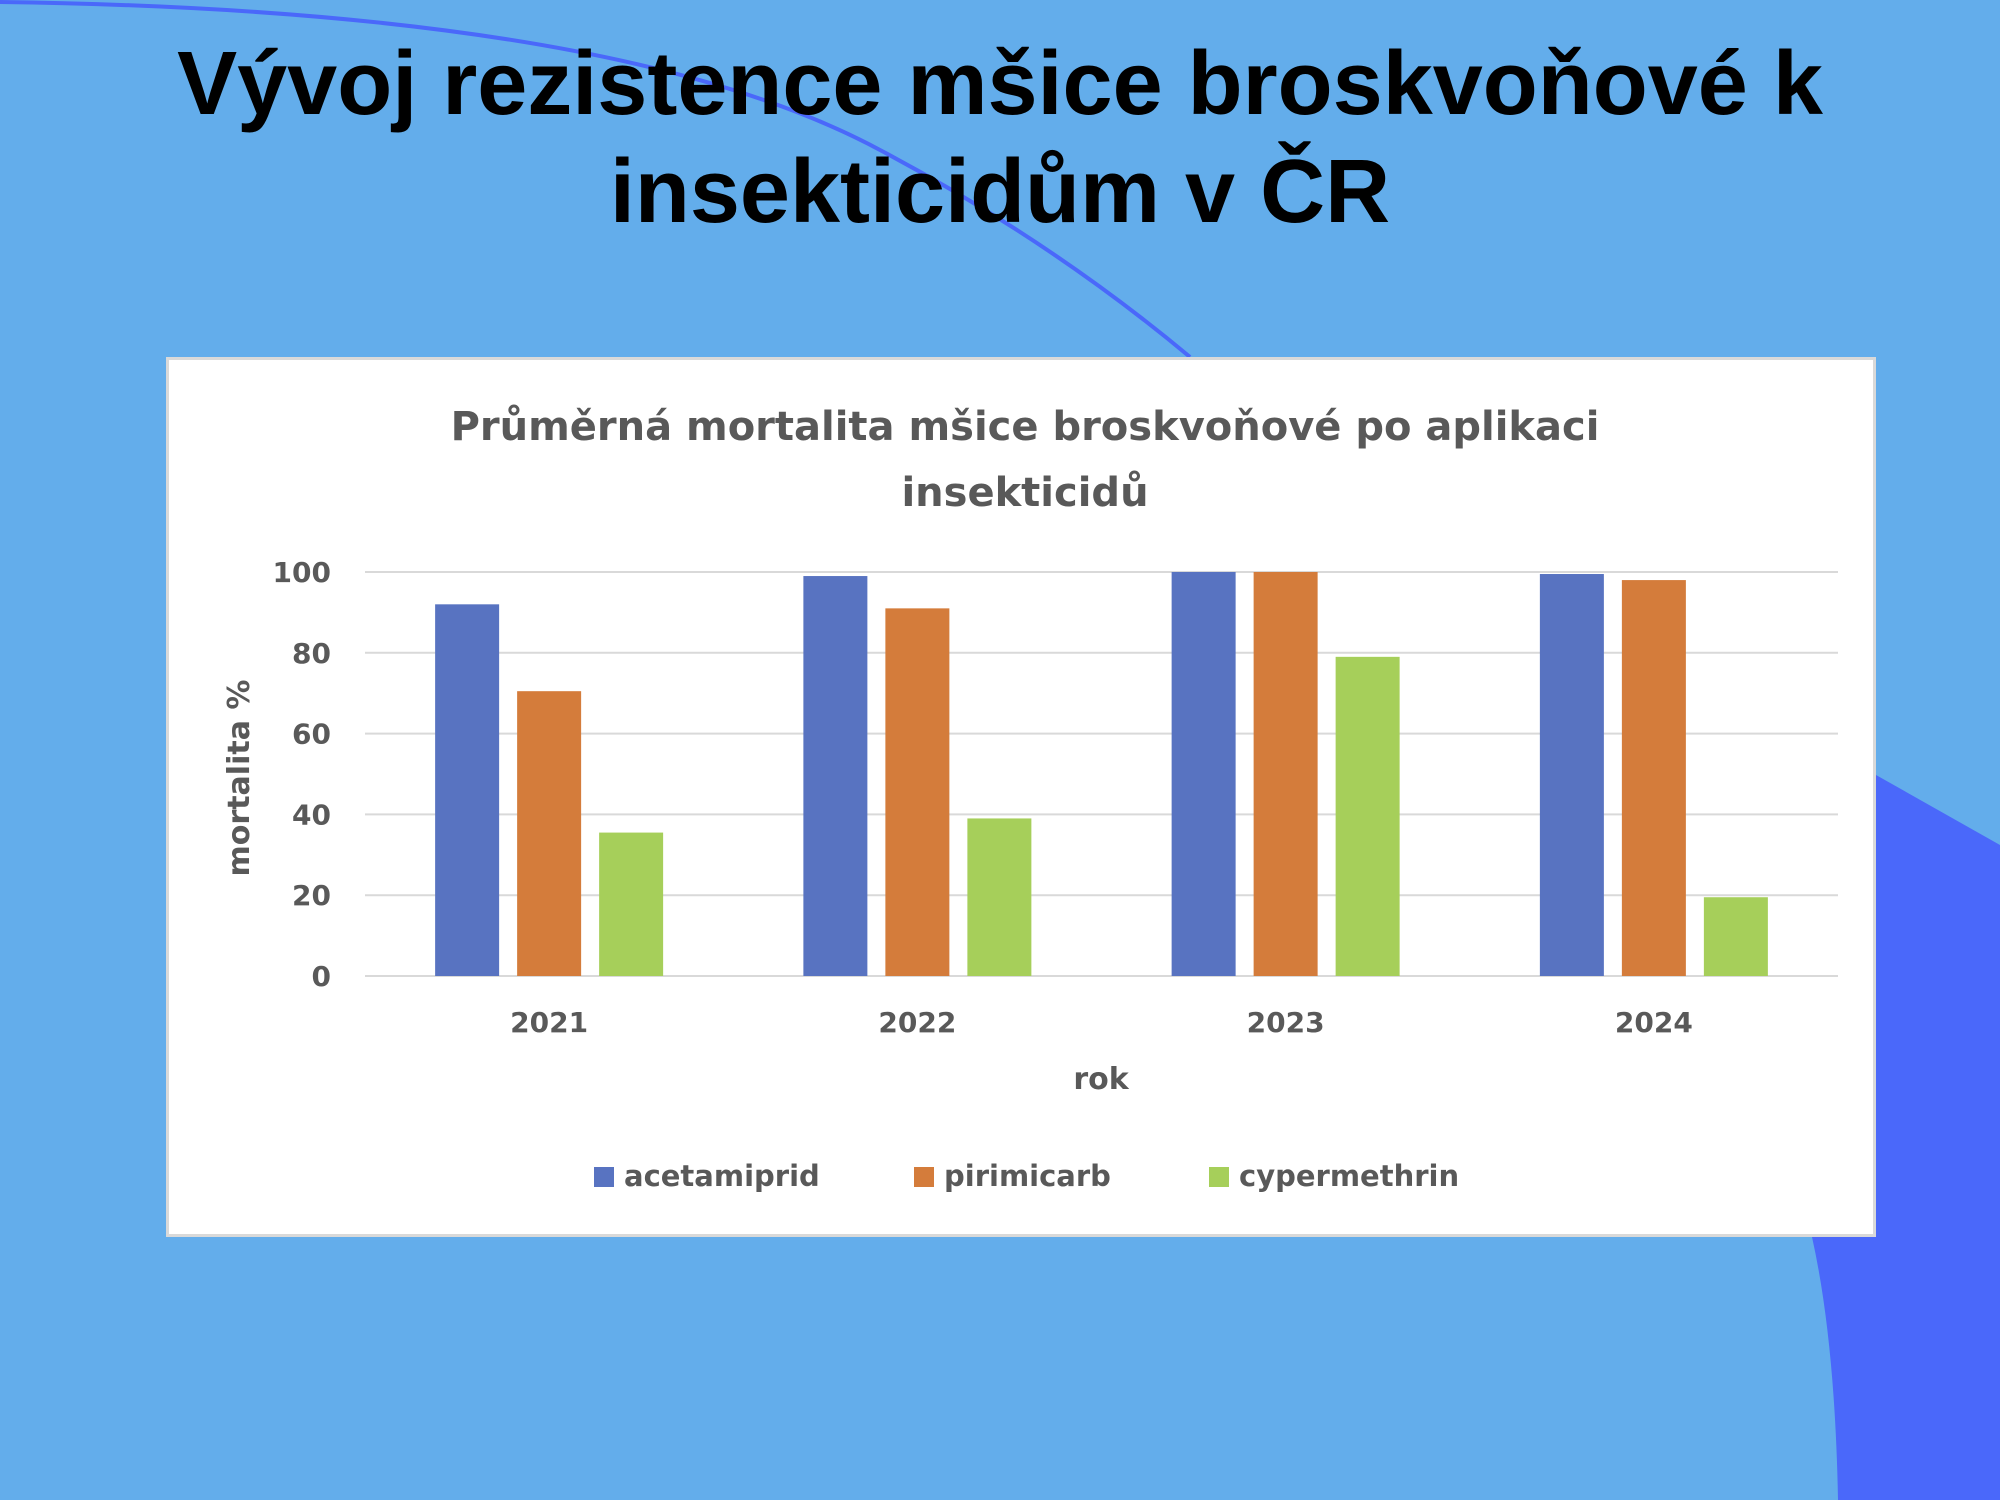  What do you see at coordinates (722, 1176) in the screenshot?
I see `legend-label-acetamiprid: acetamiprid` at bounding box center [722, 1176].